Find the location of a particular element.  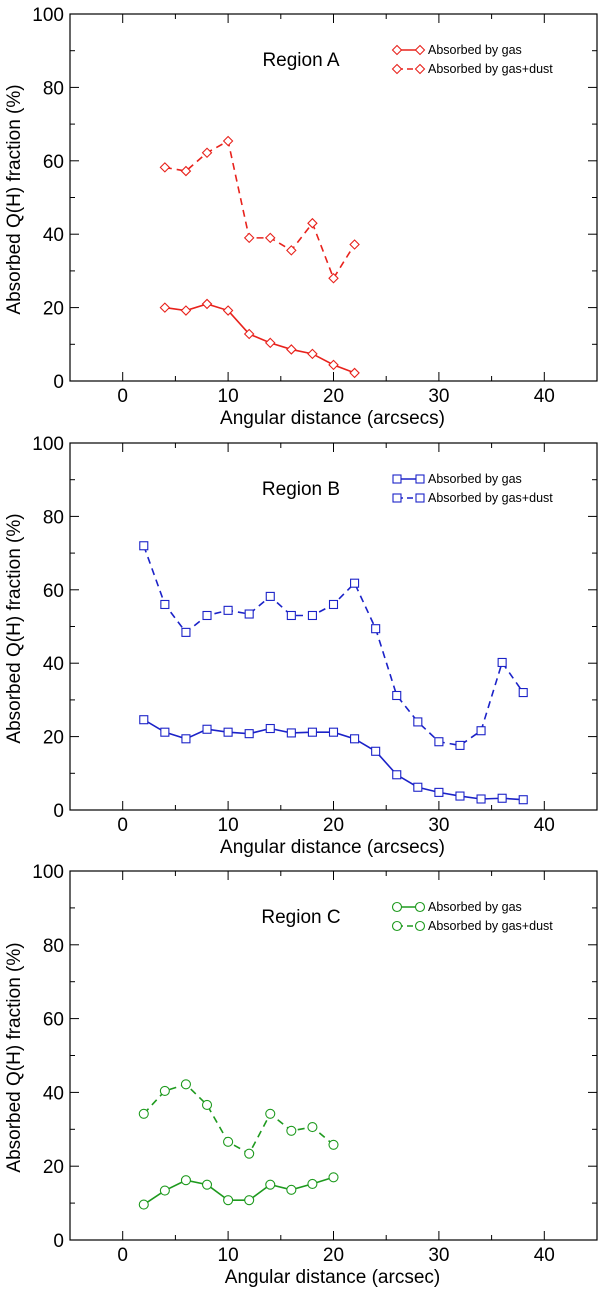

x-axis-label: Angular distance (arcsec) is located at coordinates (332, 1277).